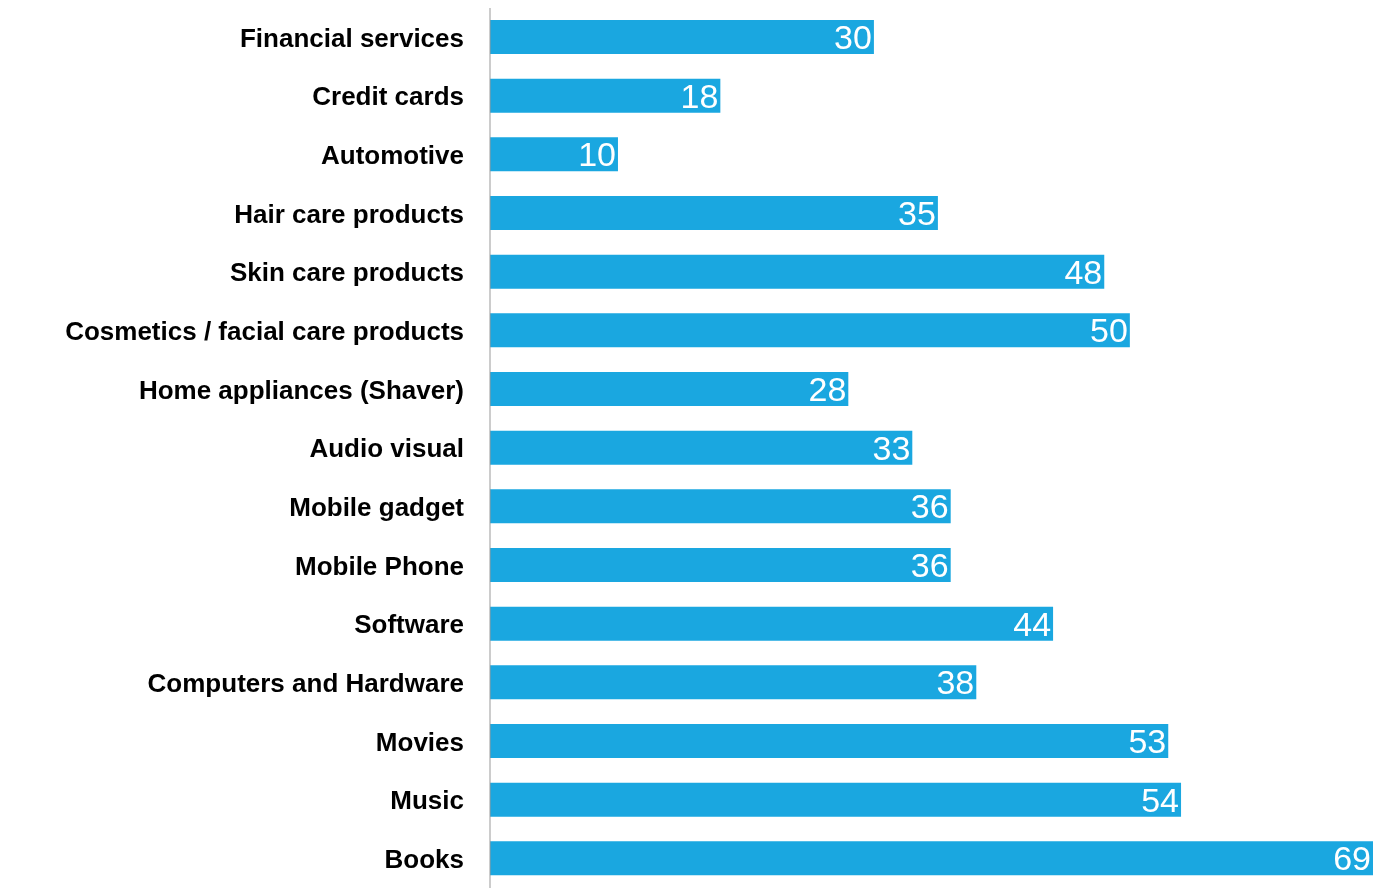  I want to click on y-tick-label: Cosmetics / facial care products, so click(264, 330).